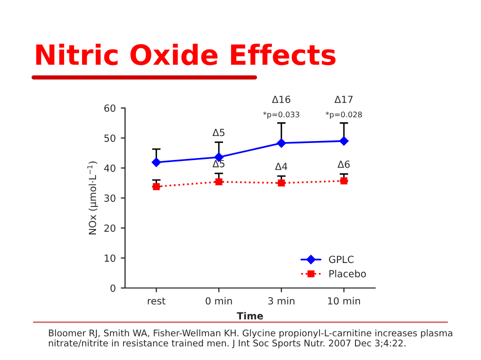  Describe the element at coordinates (157, 301) in the screenshot. I see `x-tick-label: rest` at that location.